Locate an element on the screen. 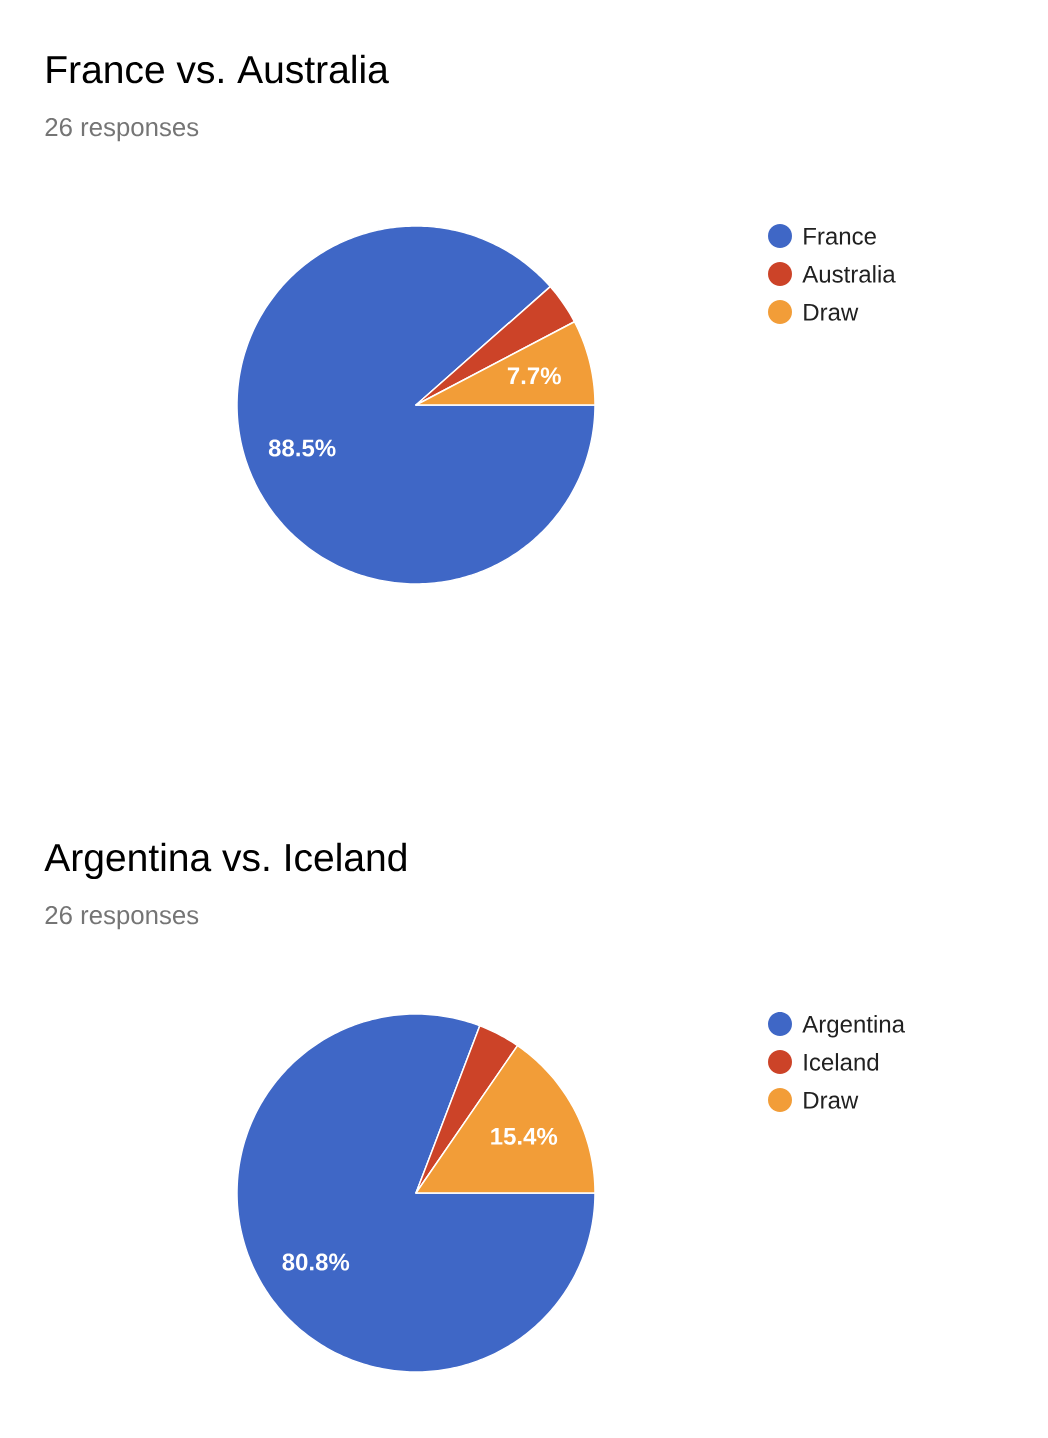 This screenshot has height=1438, width=1048. legend-label: France is located at coordinates (840, 236).